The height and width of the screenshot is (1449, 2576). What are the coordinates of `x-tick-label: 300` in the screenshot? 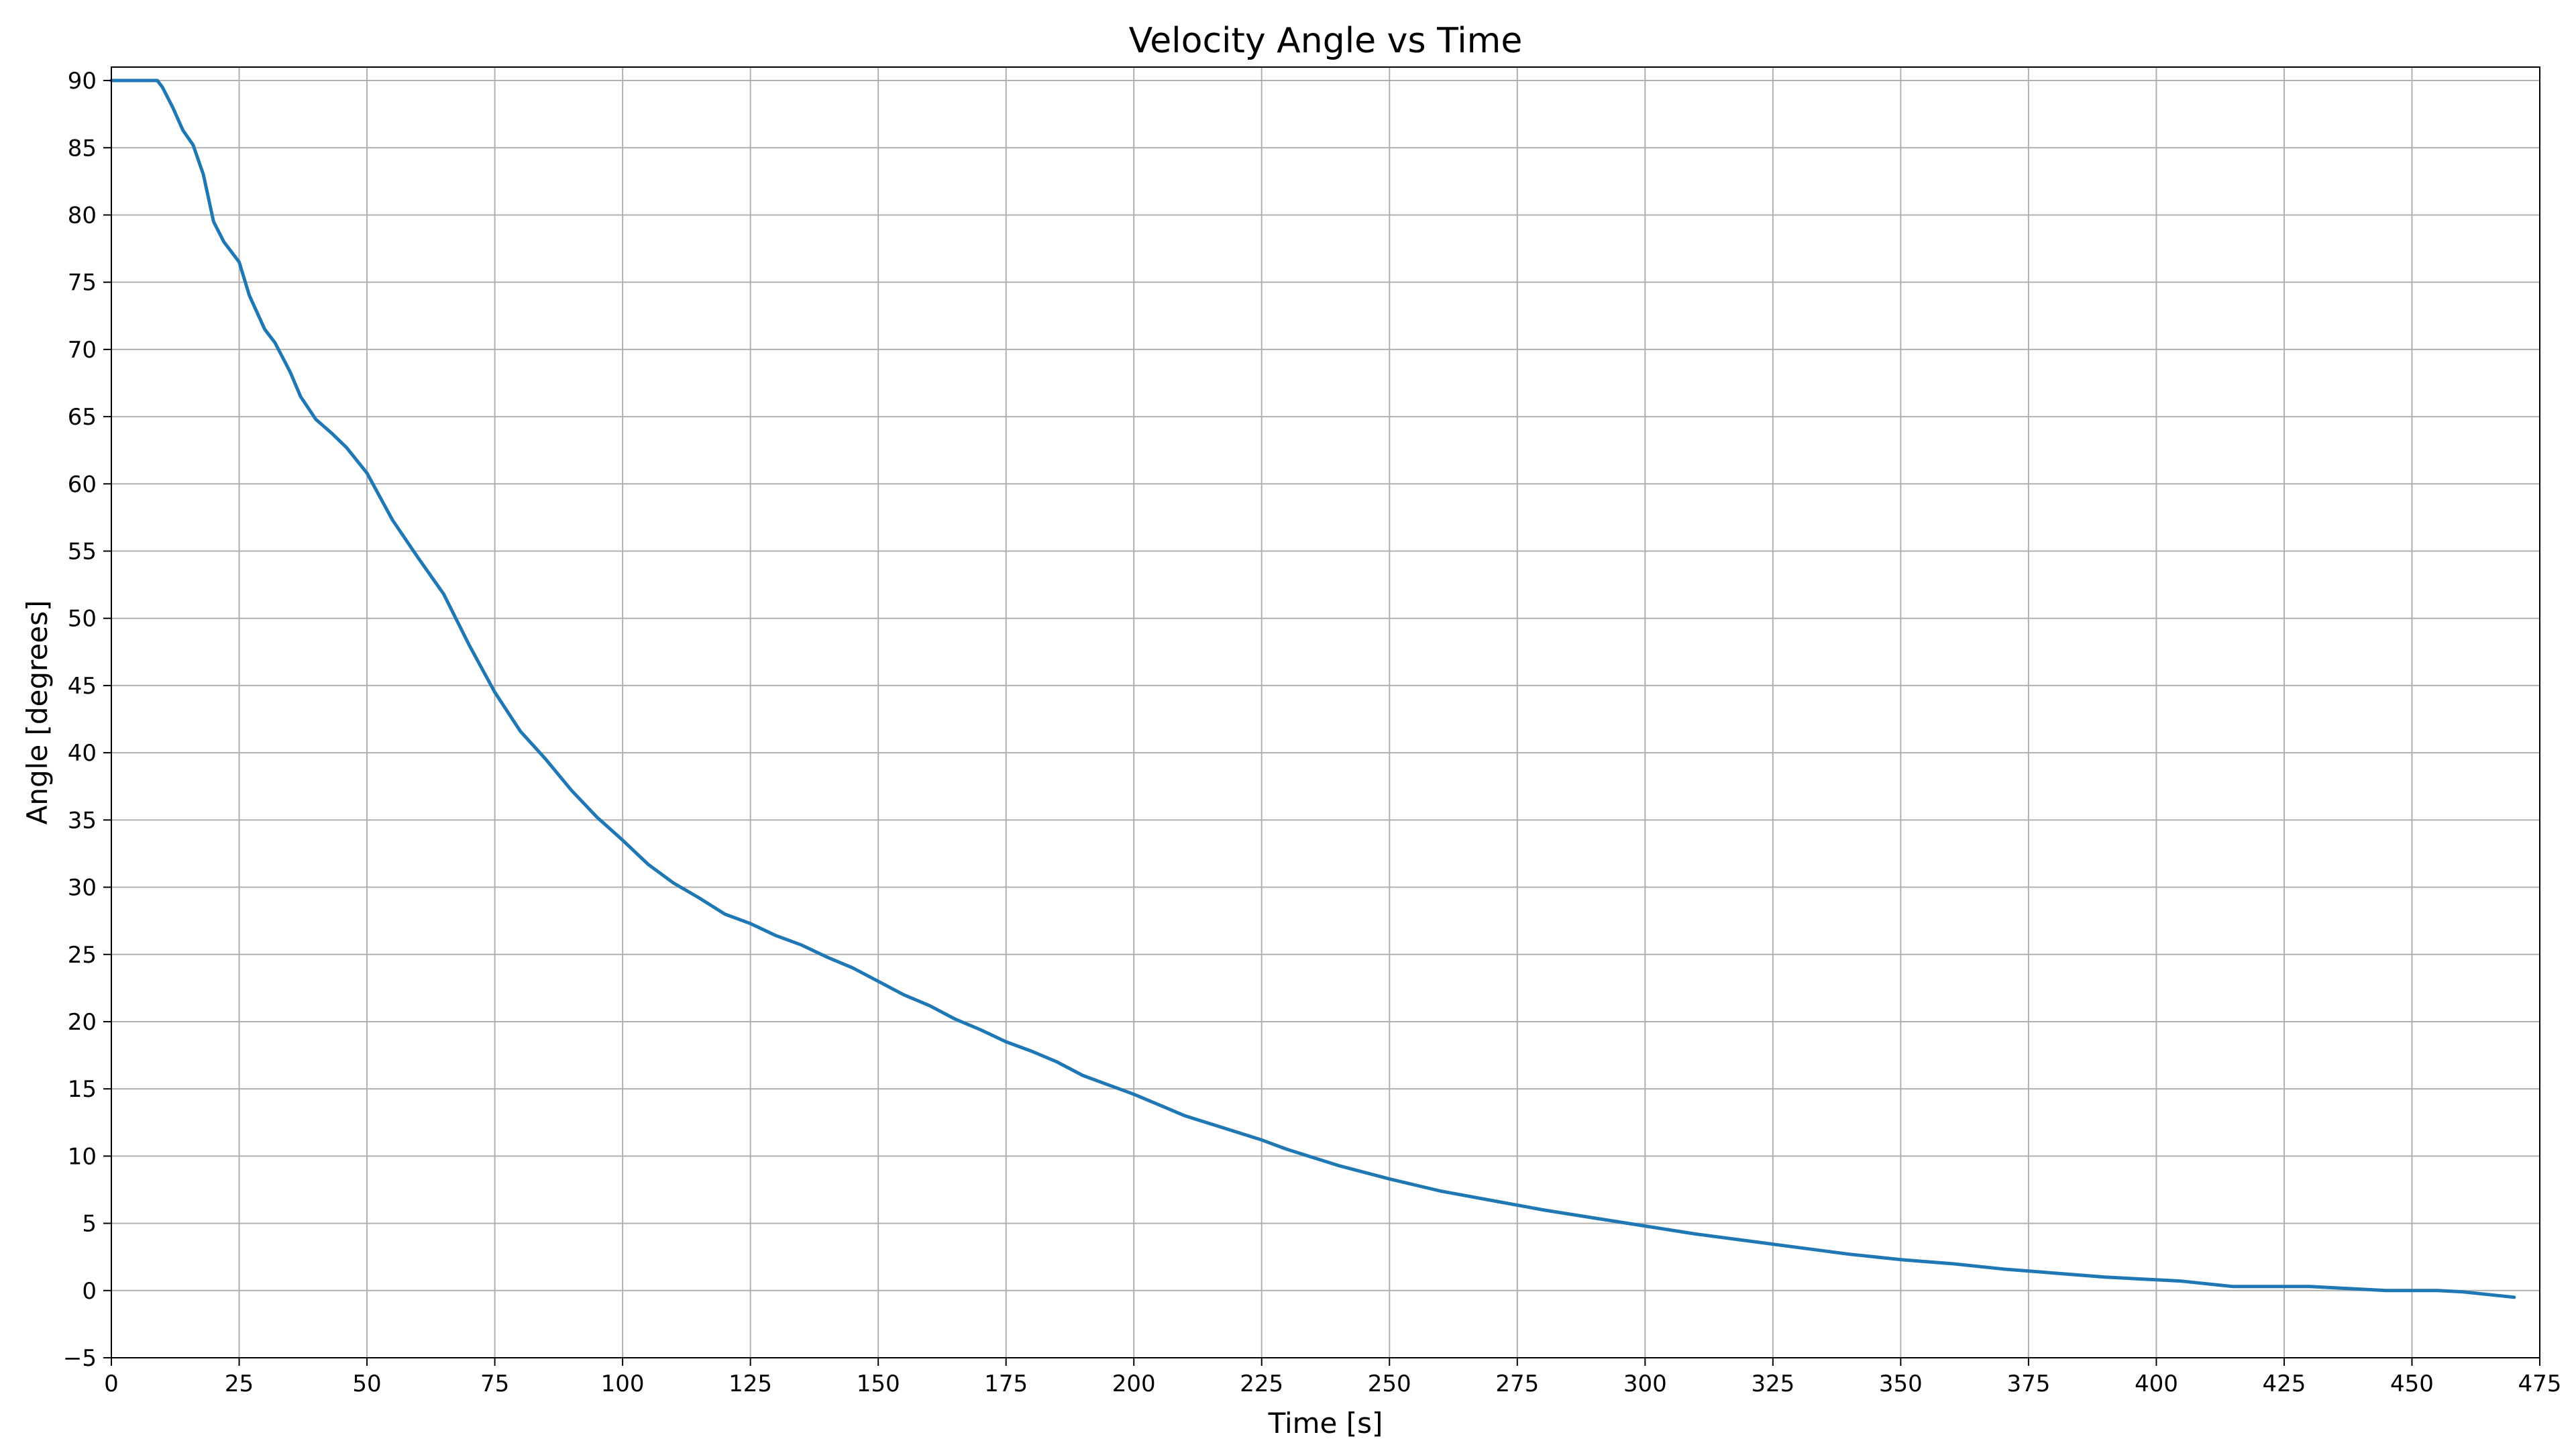 It's located at (1645, 1384).